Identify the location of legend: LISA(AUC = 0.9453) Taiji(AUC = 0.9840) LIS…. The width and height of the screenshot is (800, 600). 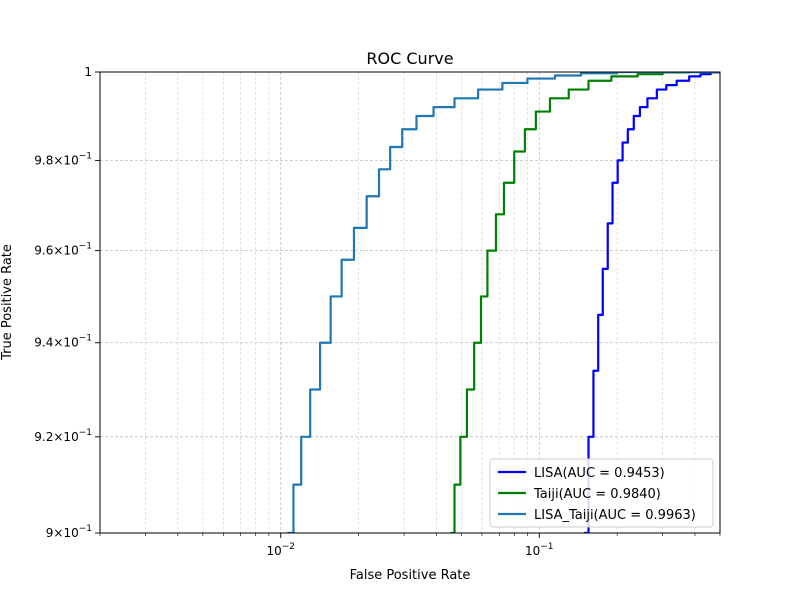
(601, 493).